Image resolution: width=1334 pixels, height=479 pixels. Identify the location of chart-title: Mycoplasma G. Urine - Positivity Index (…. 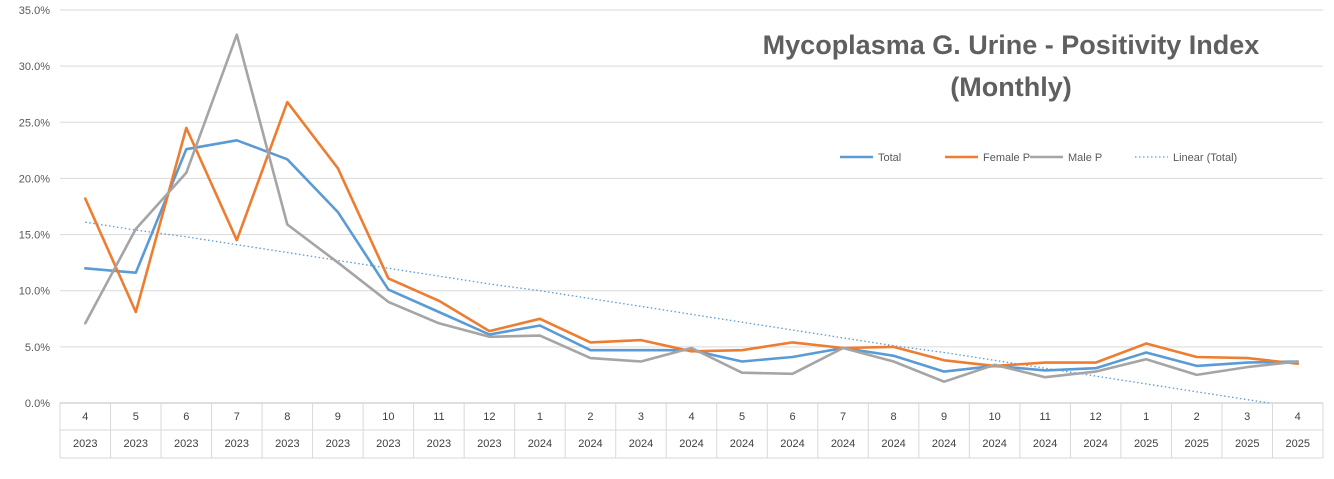
(1011, 66).